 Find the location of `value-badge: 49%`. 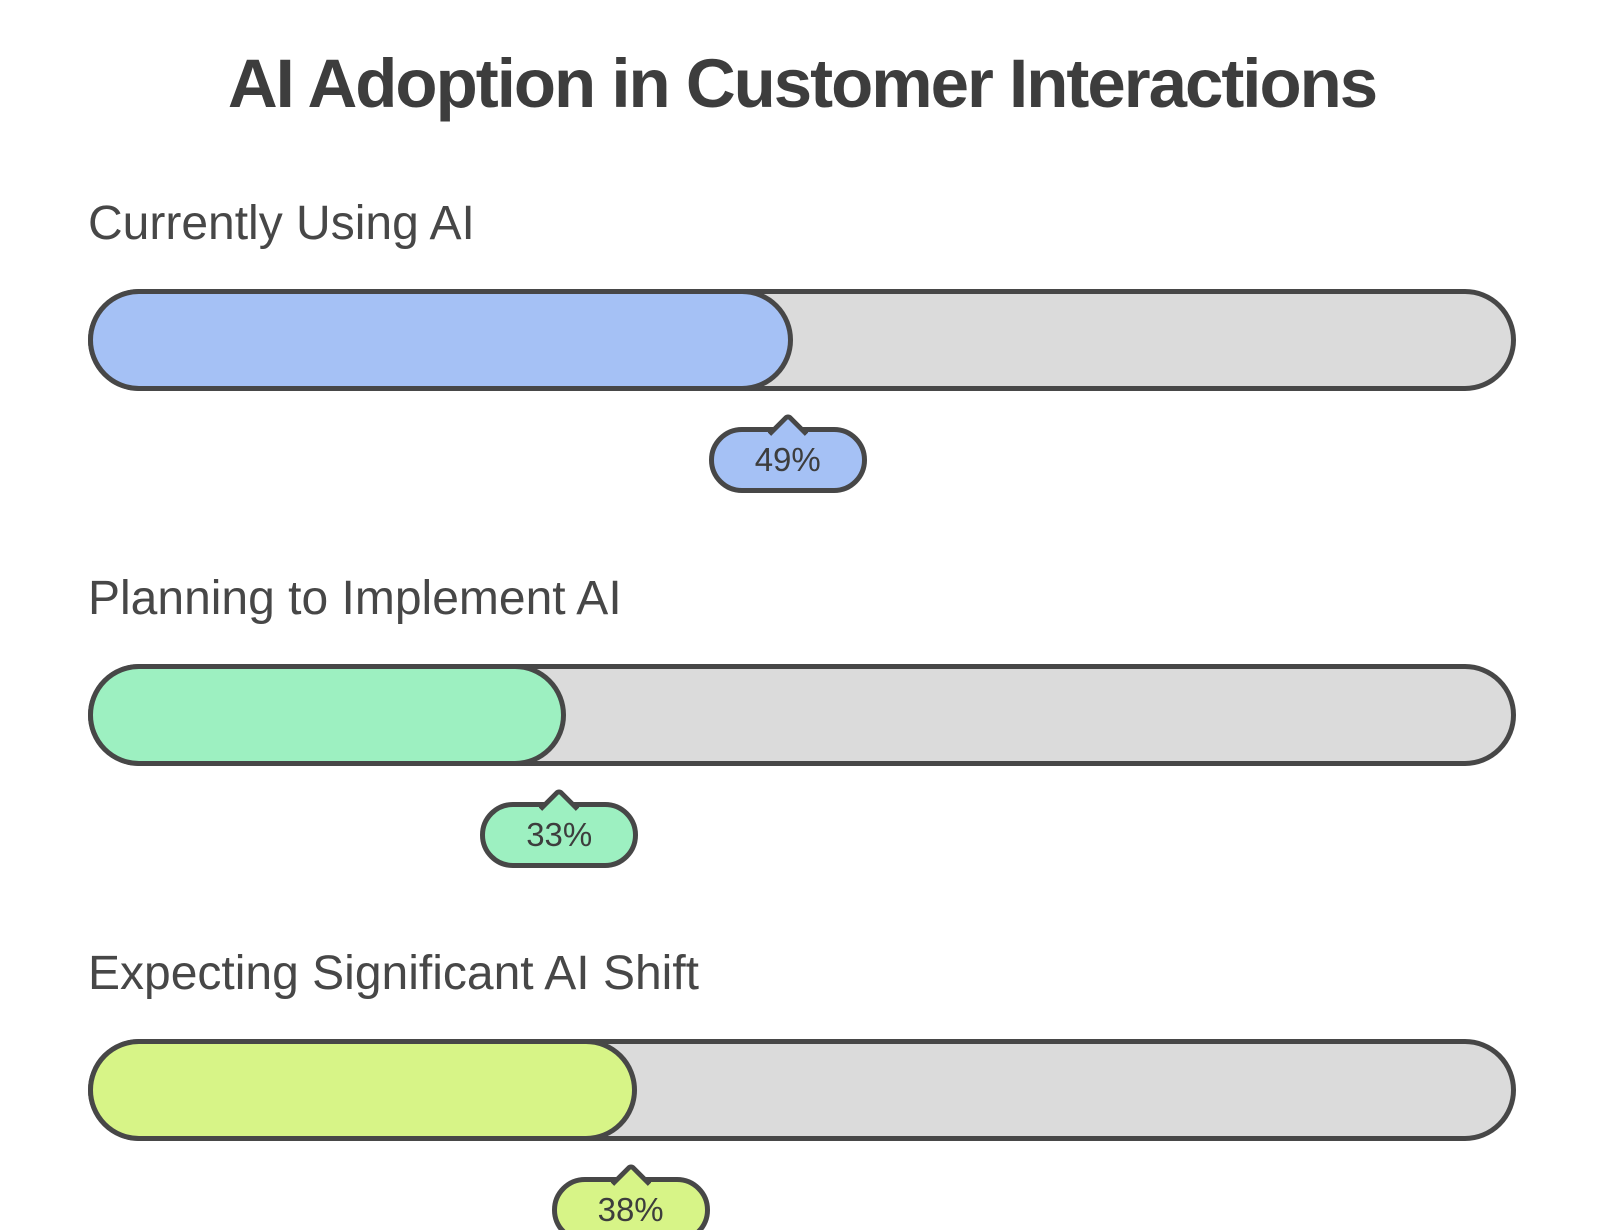

value-badge: 49% is located at coordinates (787, 460).